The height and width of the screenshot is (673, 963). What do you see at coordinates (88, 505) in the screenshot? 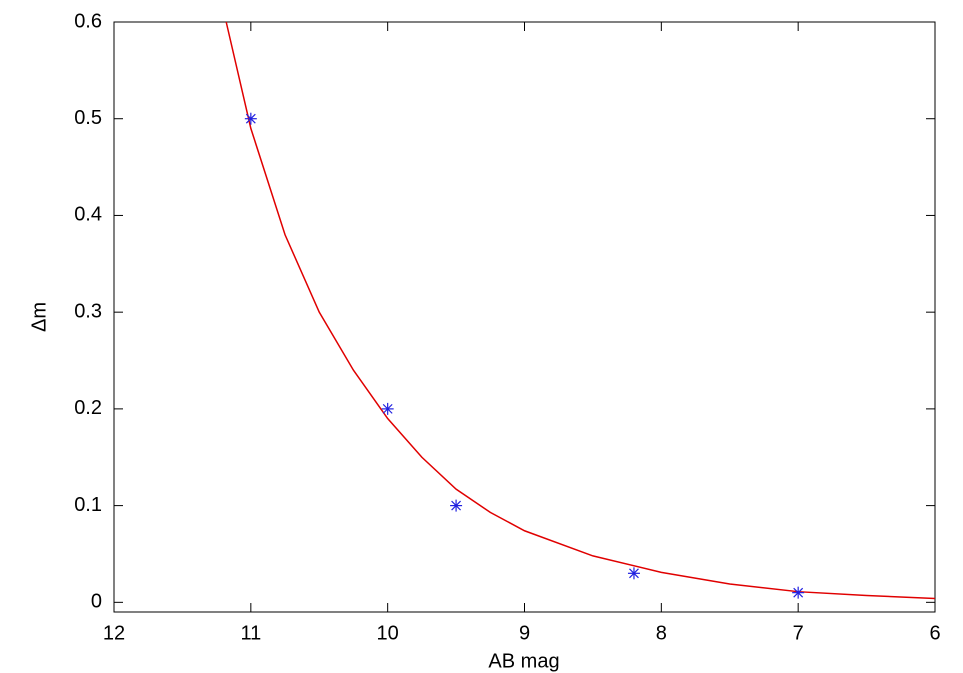
I see `y-tick-label: 0.1` at bounding box center [88, 505].